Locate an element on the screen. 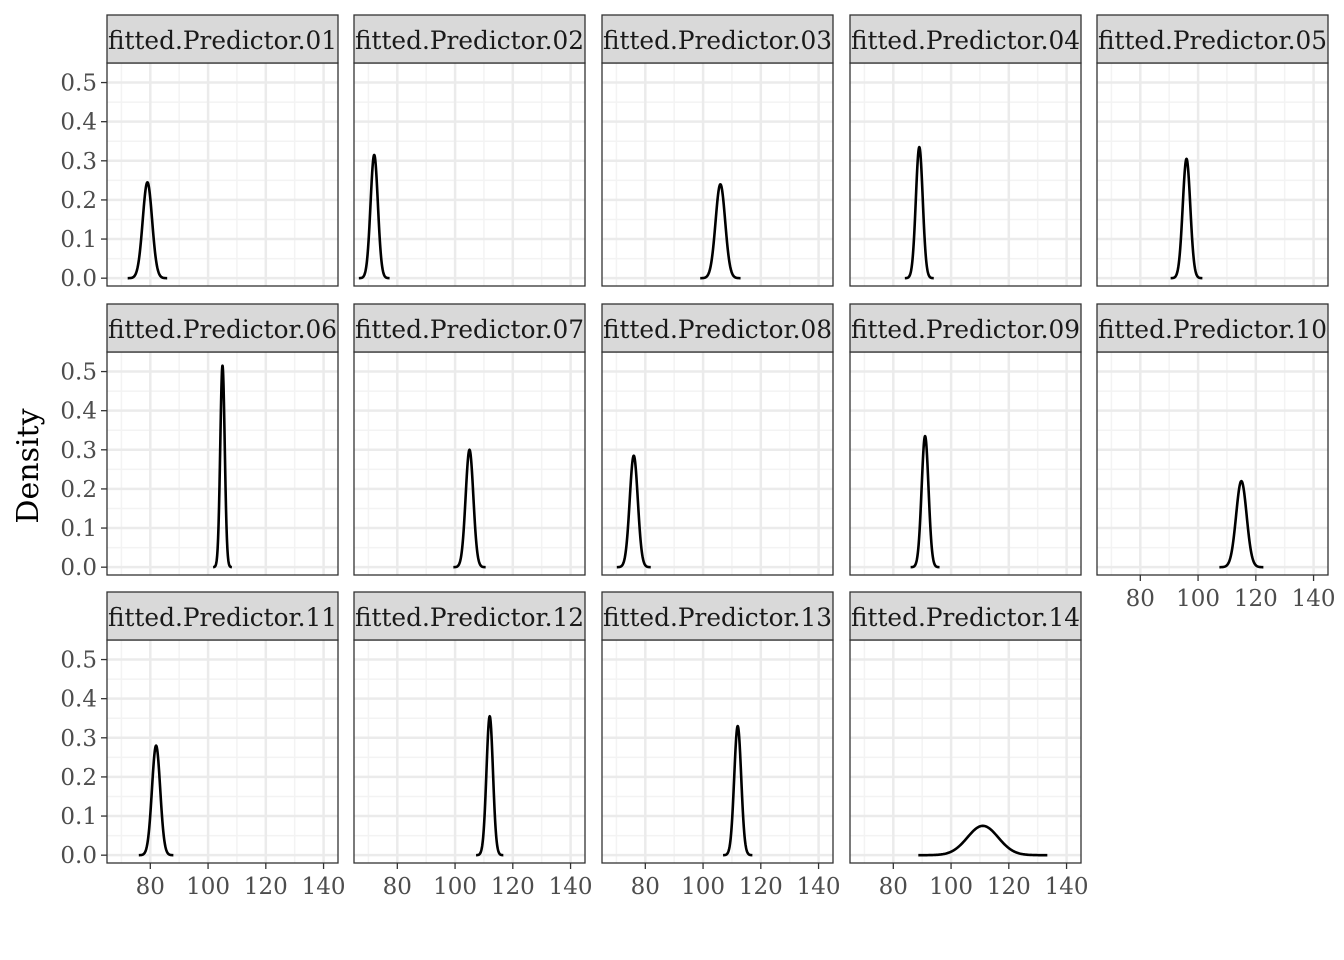 The image size is (1344, 960). facet-strip-label: fitted.Predictor.09 is located at coordinates (965, 329).